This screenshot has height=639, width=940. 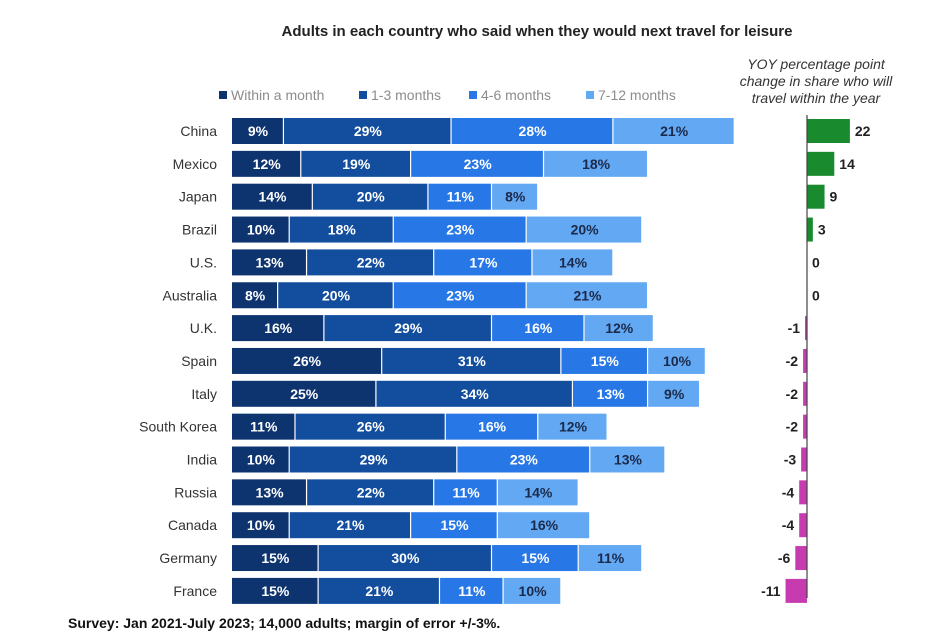 I want to click on category-label: Spain, so click(x=199, y=361).